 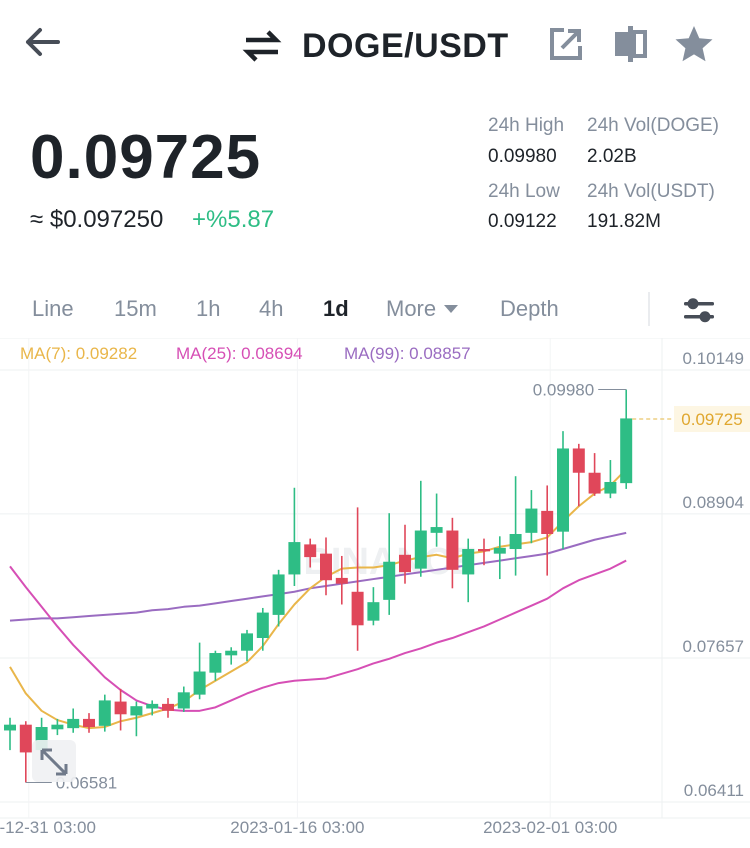 What do you see at coordinates (699, 310) in the screenshot?
I see `chart-settings-icon` at bounding box center [699, 310].